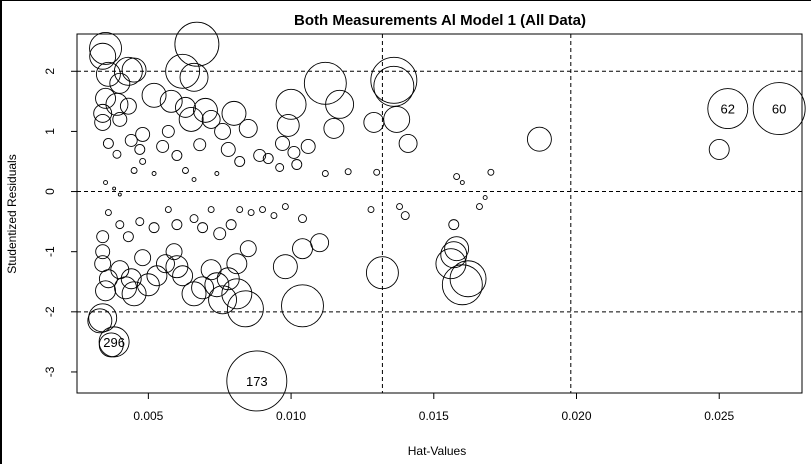 Image resolution: width=811 pixels, height=464 pixels. I want to click on point-label: 173, so click(257, 381).